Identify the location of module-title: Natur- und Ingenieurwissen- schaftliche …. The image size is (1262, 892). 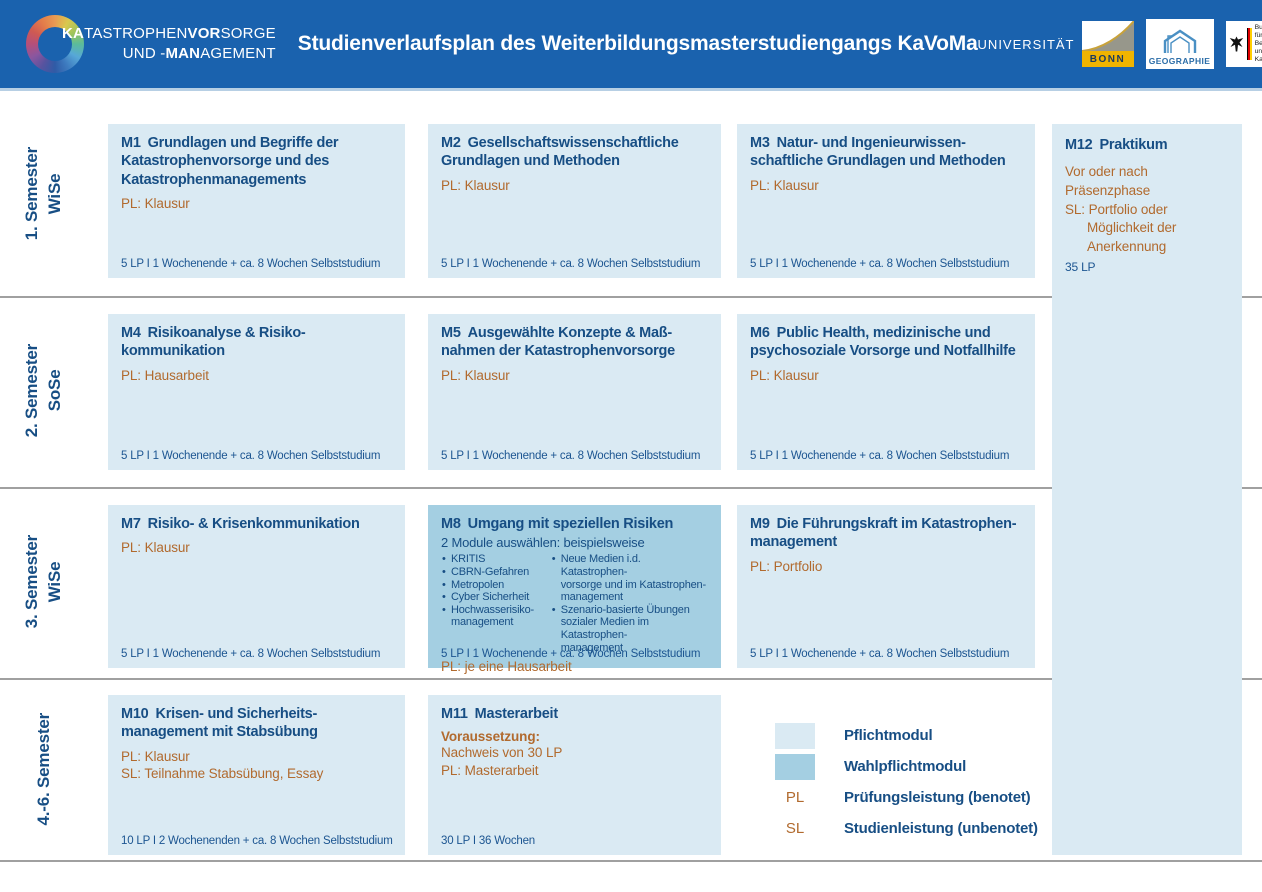
(878, 152).